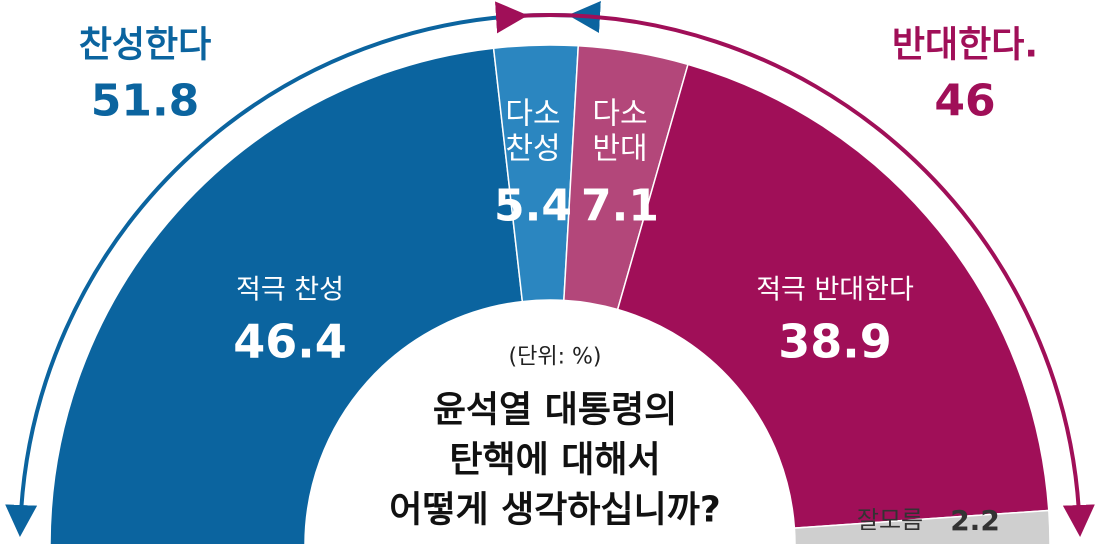 Image resolution: width=1109 pixels, height=544 pixels. Describe the element at coordinates (620, 206) in the screenshot. I see `segment-value: 7.1` at that location.